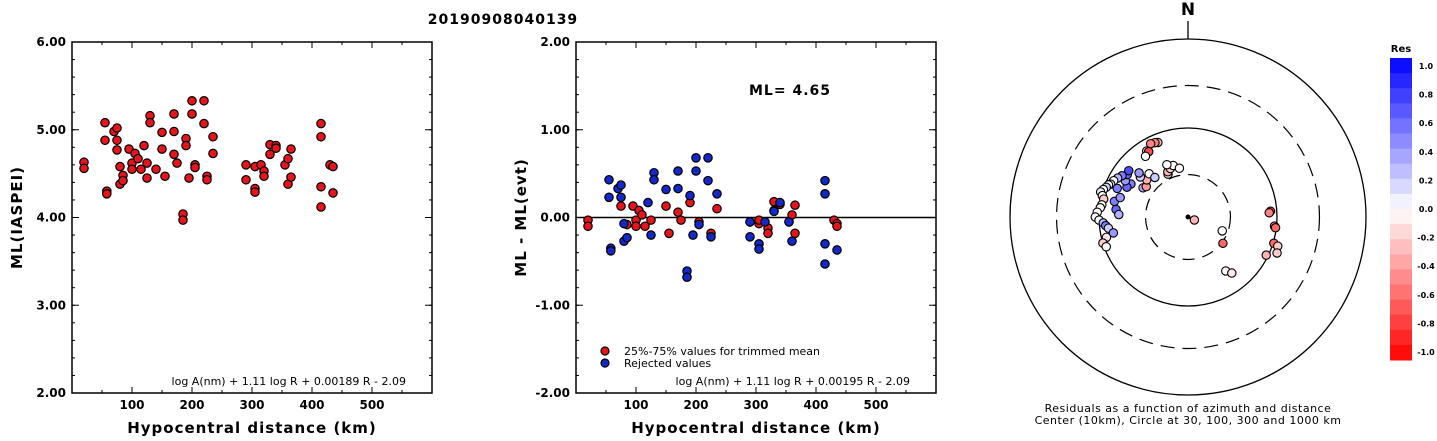 The image size is (1437, 441). I want to click on colorbar-label: -0.8, so click(1426, 323).